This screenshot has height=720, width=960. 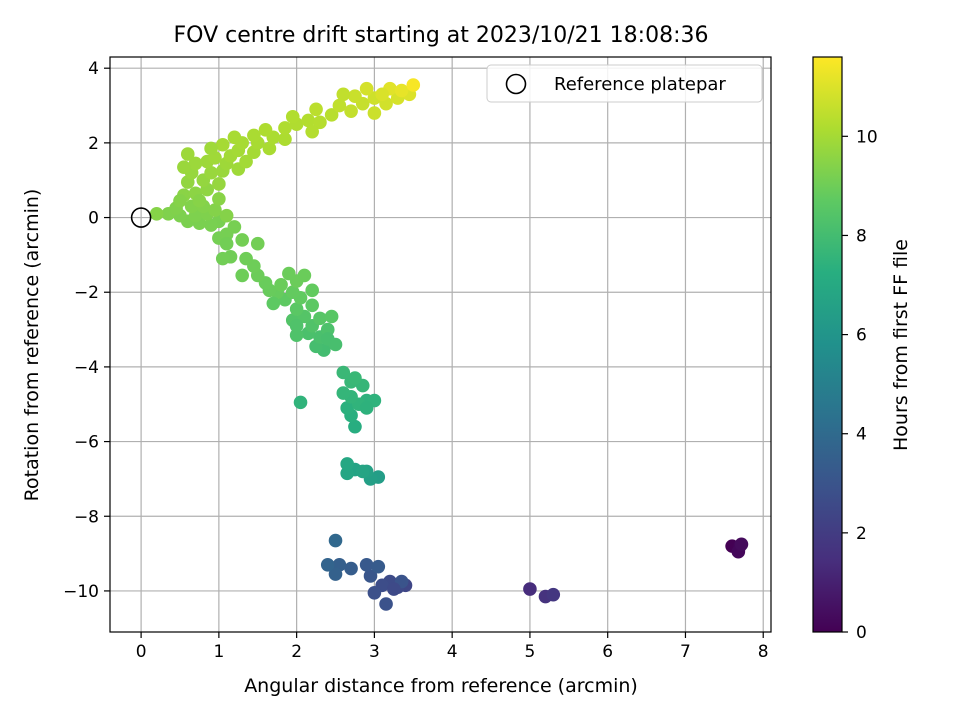 What do you see at coordinates (861, 534) in the screenshot?
I see `colorbar-tick-label: 2` at bounding box center [861, 534].